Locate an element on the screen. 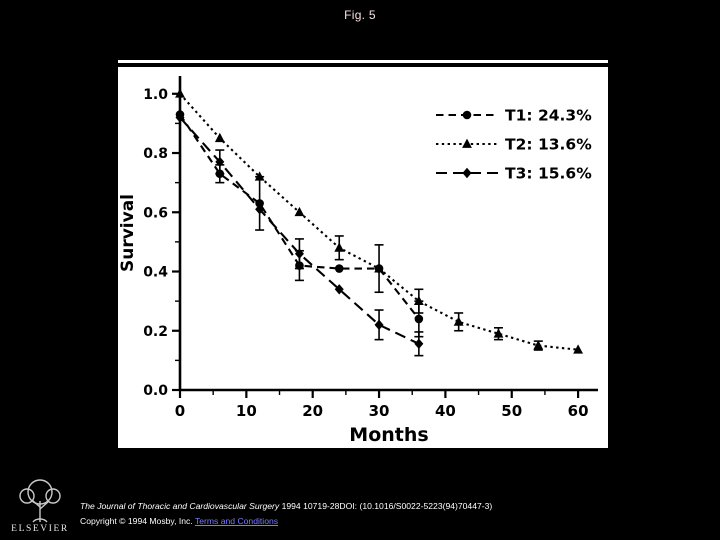 The height and width of the screenshot is (540, 720). svg-text: 0.2 is located at coordinates (155, 332).